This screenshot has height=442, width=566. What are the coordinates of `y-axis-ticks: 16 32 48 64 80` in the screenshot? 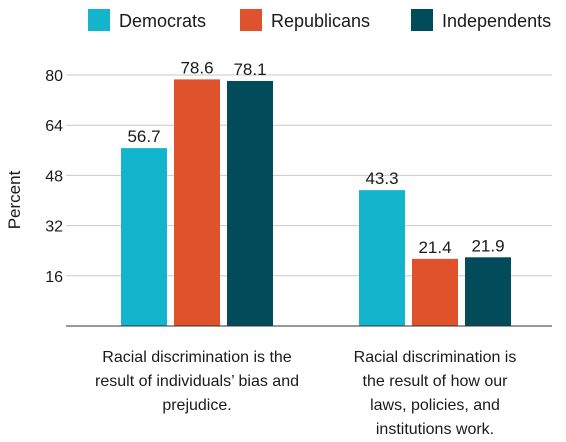 It's located at (54, 177).